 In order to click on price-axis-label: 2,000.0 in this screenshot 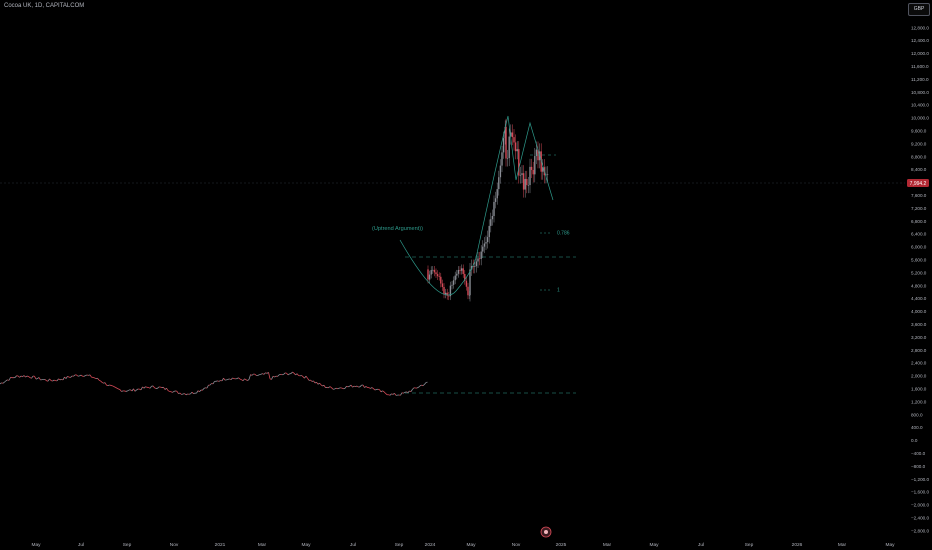, I will do `click(919, 376)`.